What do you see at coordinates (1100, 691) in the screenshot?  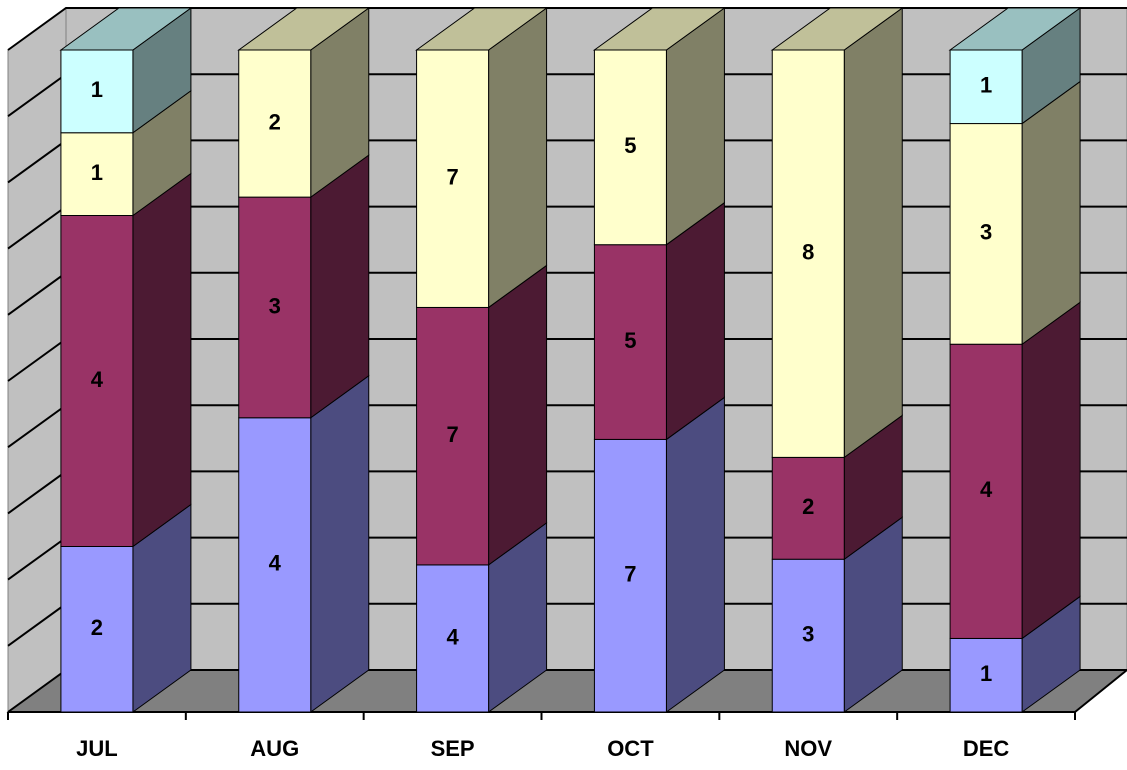 I see `x-axis-depth` at bounding box center [1100, 691].